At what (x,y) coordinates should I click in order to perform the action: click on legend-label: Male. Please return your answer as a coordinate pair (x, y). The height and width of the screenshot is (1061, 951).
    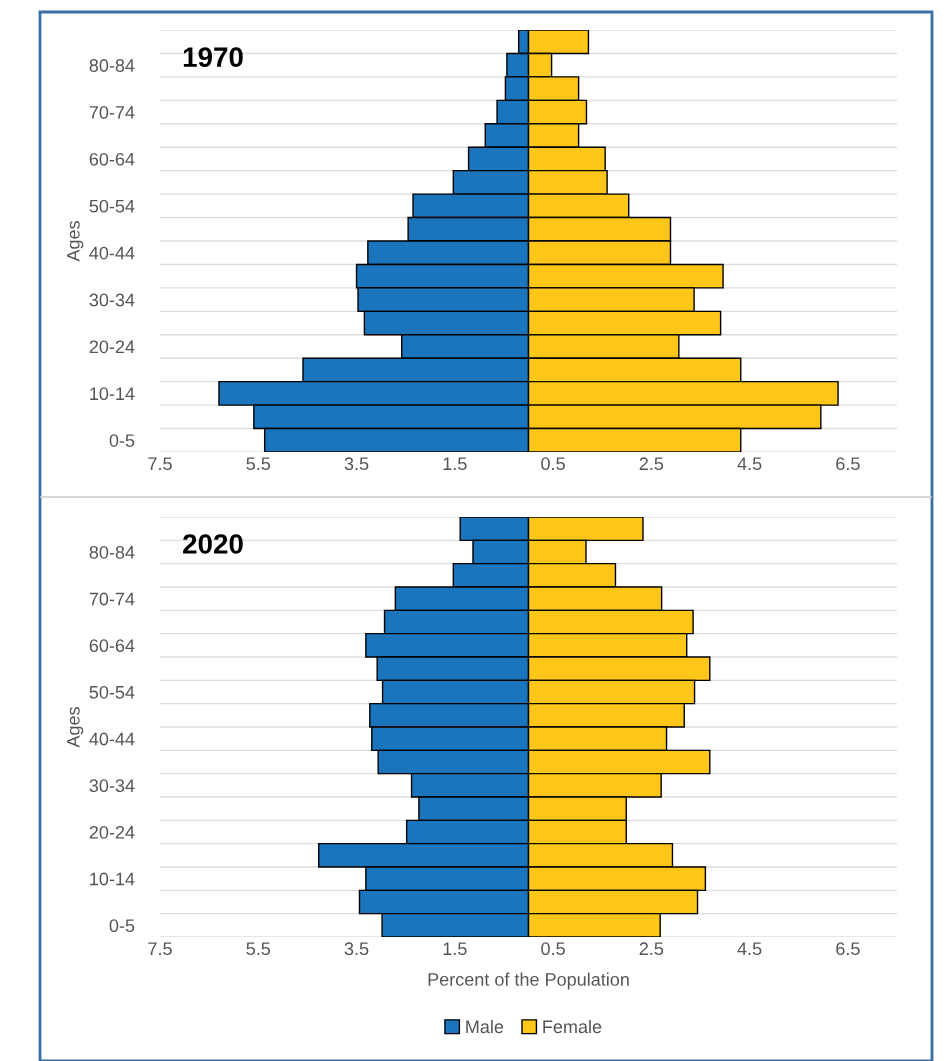
    Looking at the image, I should click on (485, 1026).